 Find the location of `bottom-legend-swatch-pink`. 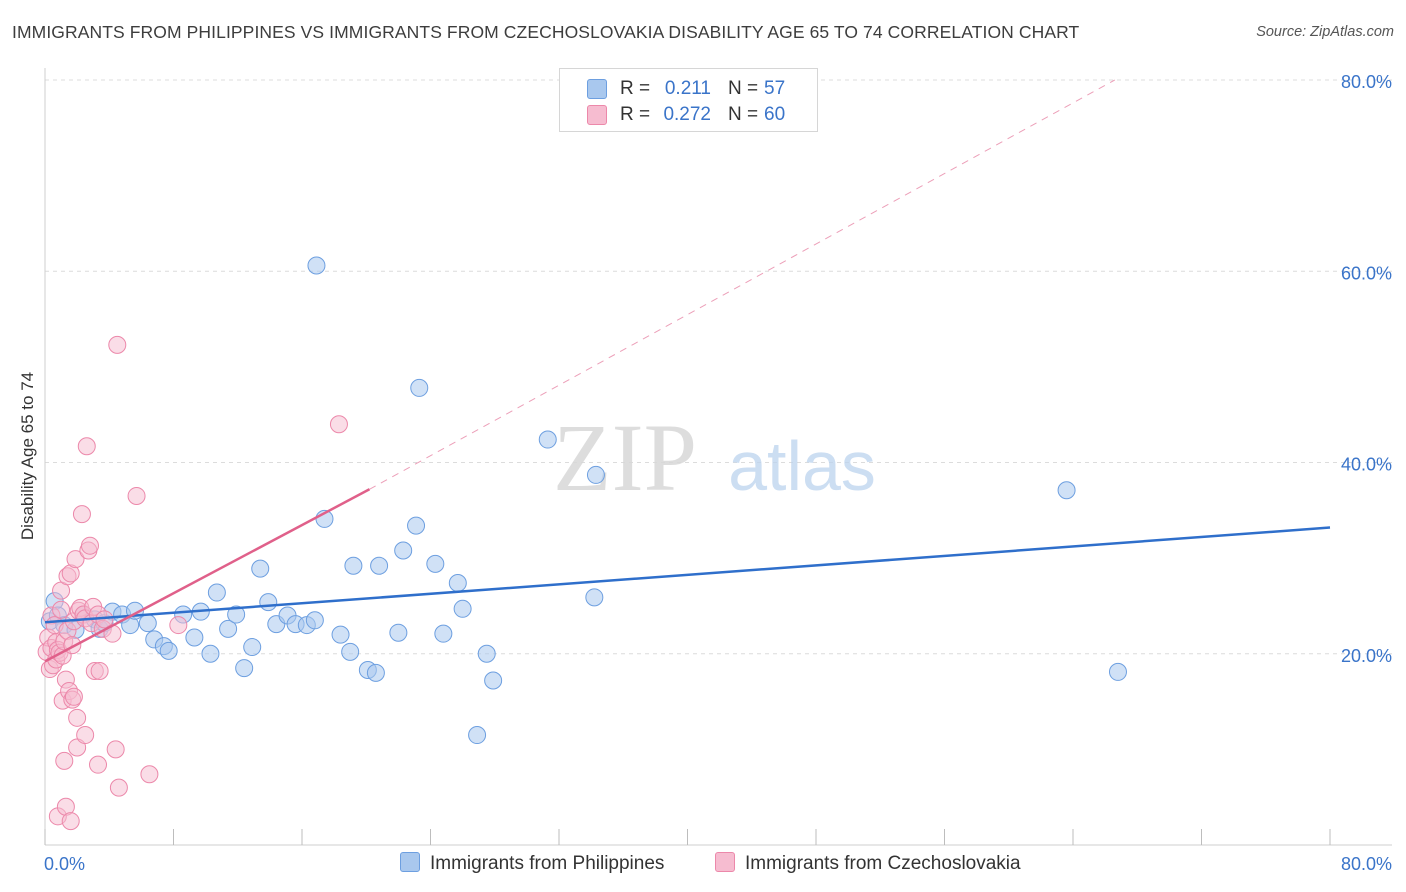

bottom-legend-swatch-pink is located at coordinates (725, 862).